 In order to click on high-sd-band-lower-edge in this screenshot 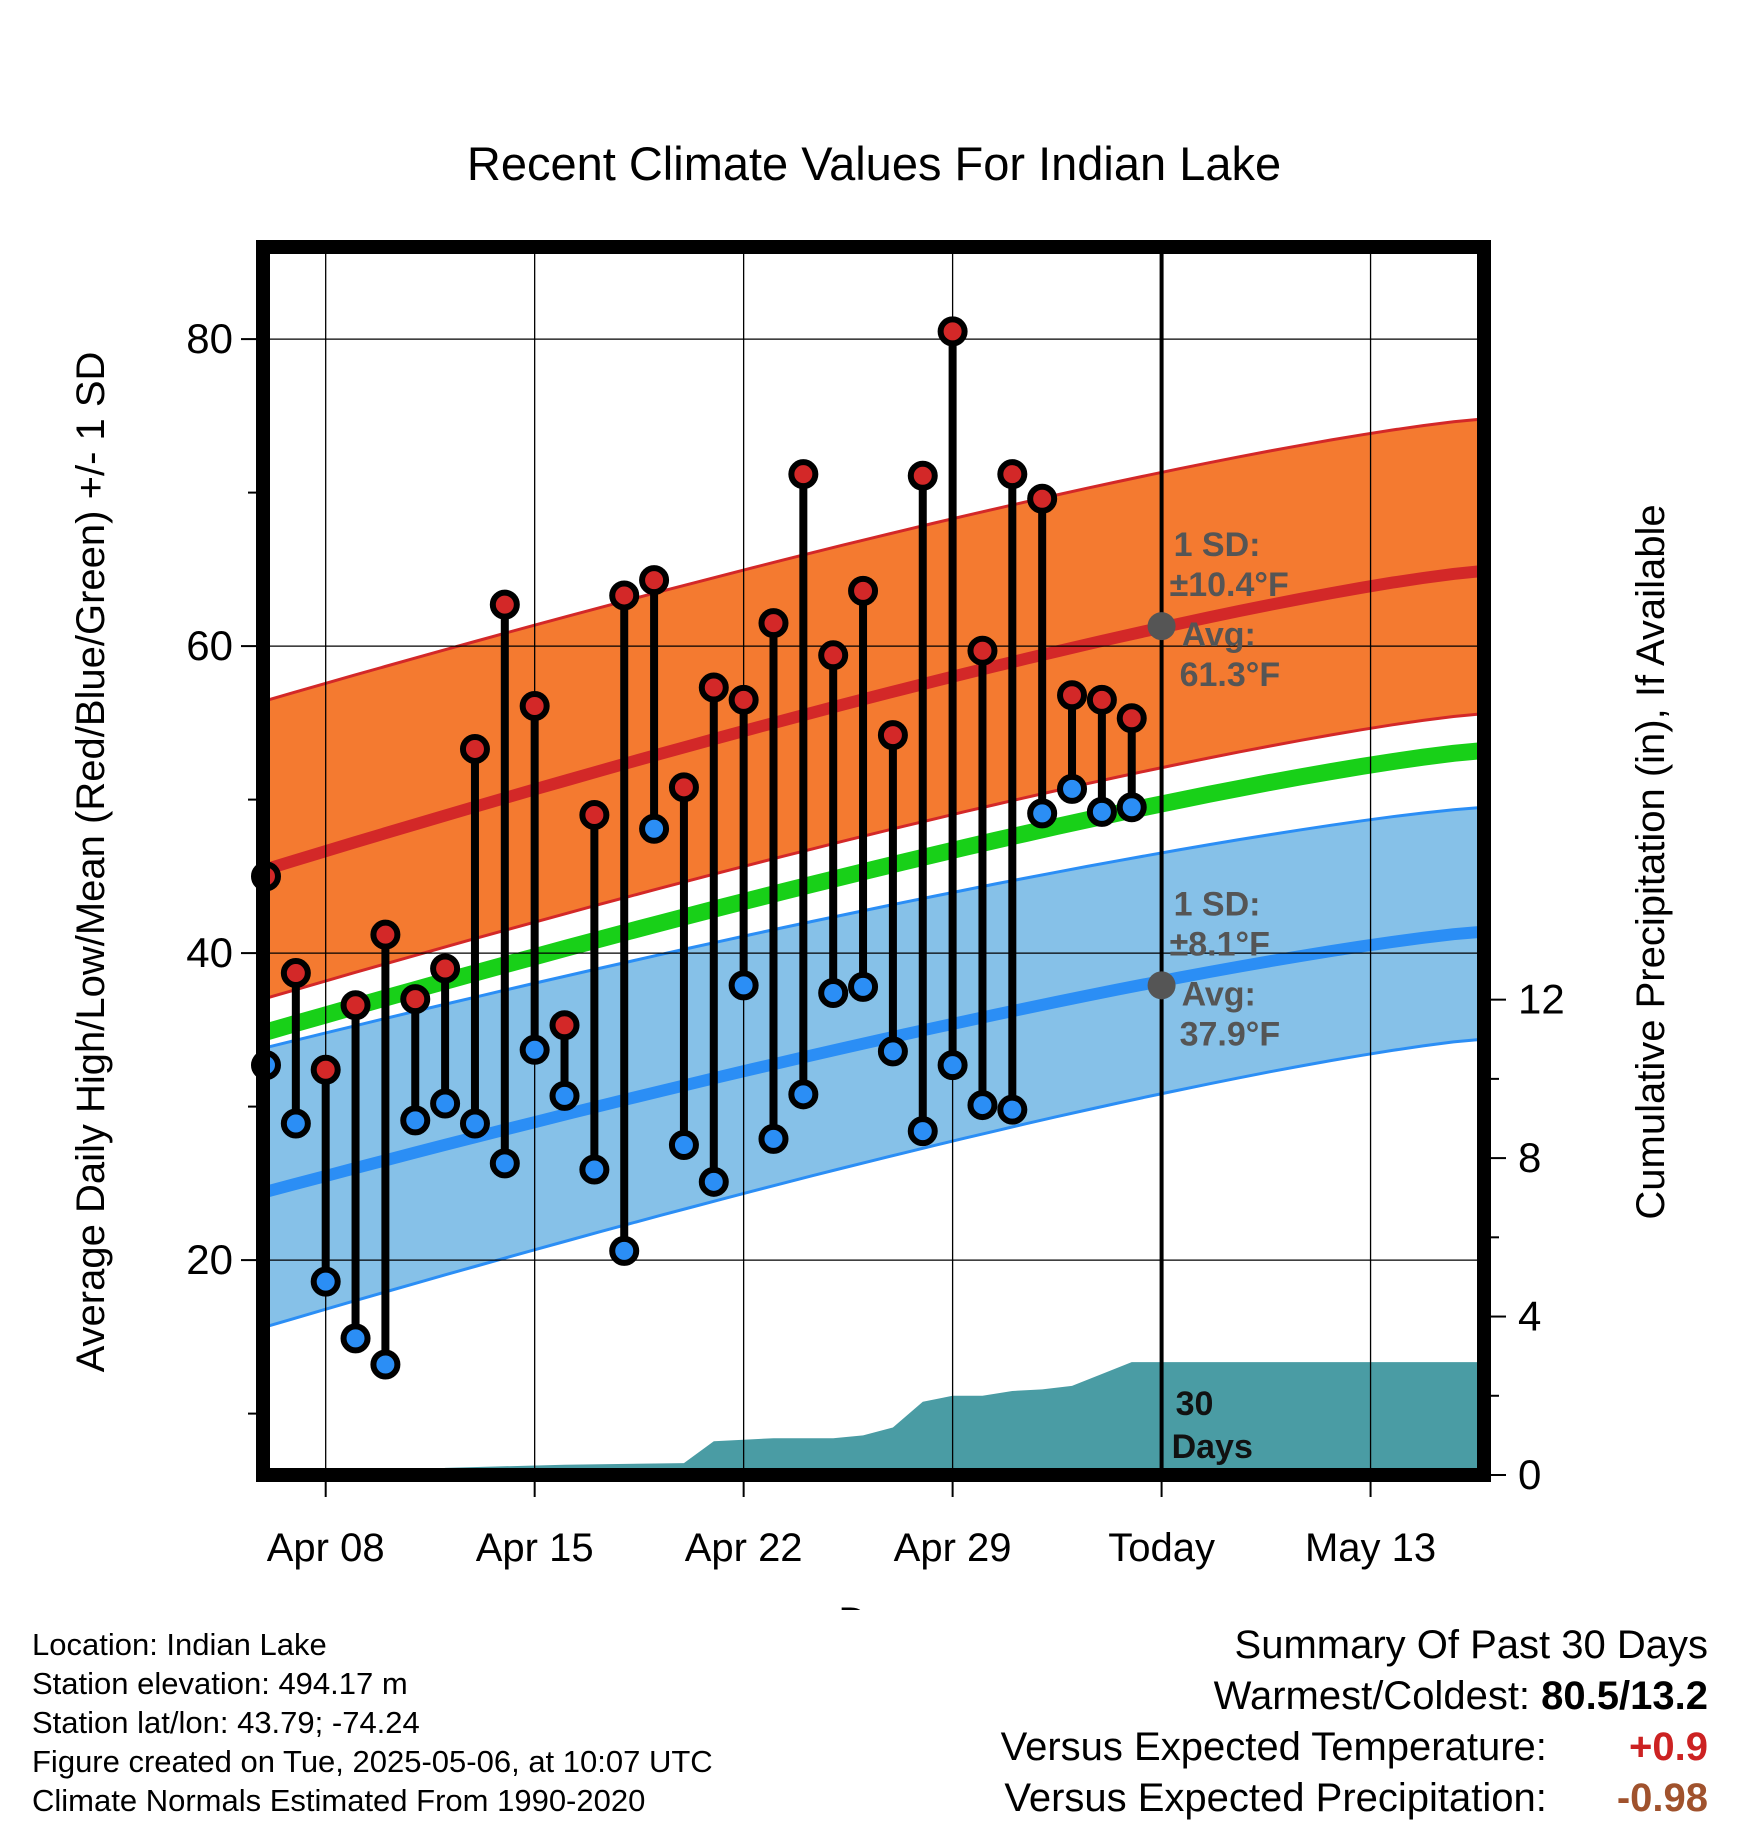, I will do `click(873, 856)`.